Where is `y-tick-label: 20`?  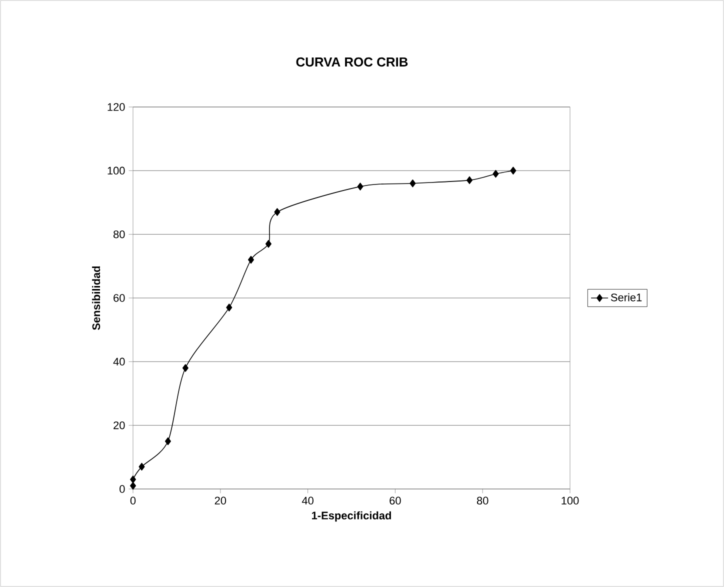
y-tick-label: 20 is located at coordinates (119, 425).